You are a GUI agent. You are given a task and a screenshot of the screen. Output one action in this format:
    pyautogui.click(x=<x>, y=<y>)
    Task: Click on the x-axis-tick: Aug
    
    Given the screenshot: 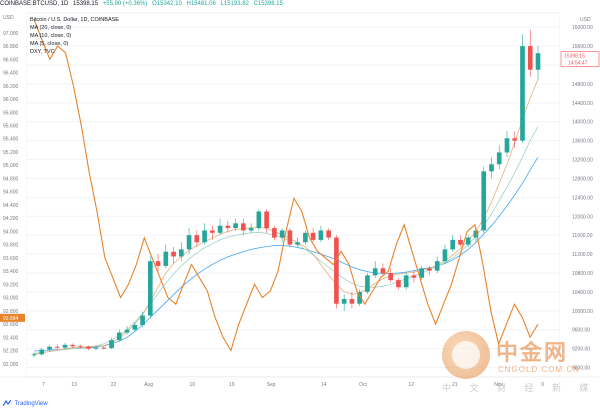 What is the action you would take?
    pyautogui.click(x=148, y=385)
    